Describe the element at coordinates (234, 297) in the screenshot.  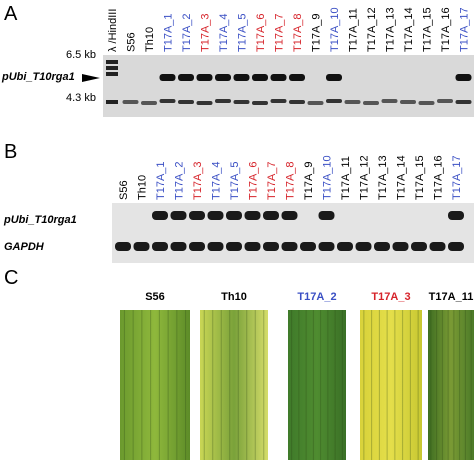
I see `sample-label: Th10` at that location.